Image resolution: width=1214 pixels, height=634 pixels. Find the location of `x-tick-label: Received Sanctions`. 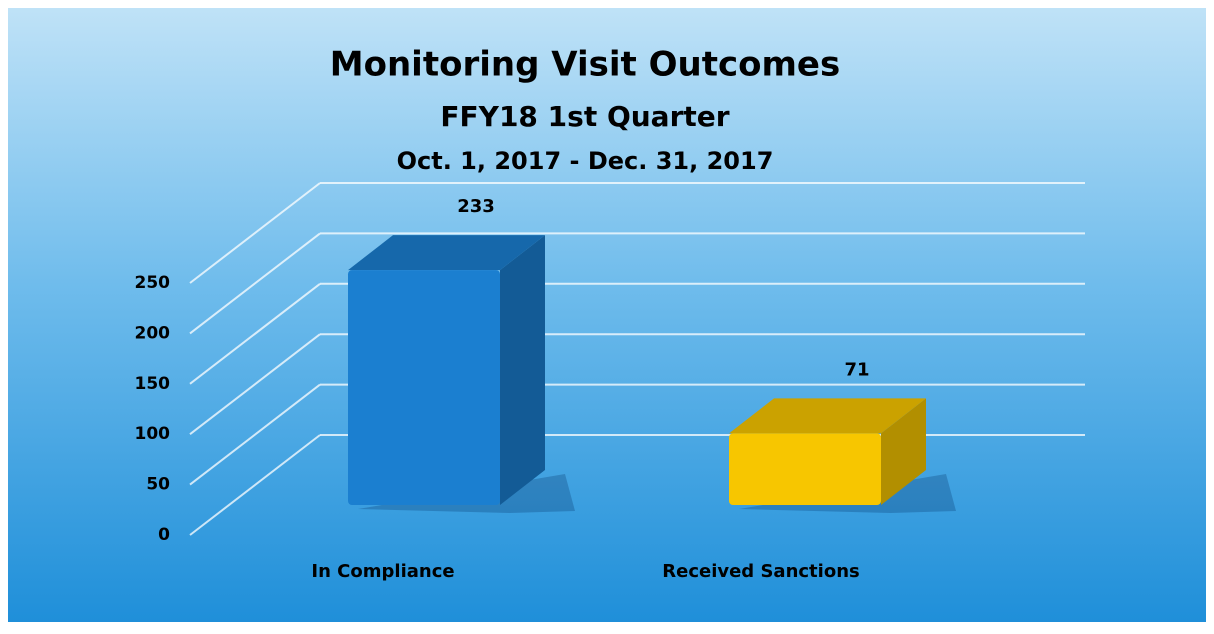

x-tick-label: Received Sanctions is located at coordinates (760, 571).